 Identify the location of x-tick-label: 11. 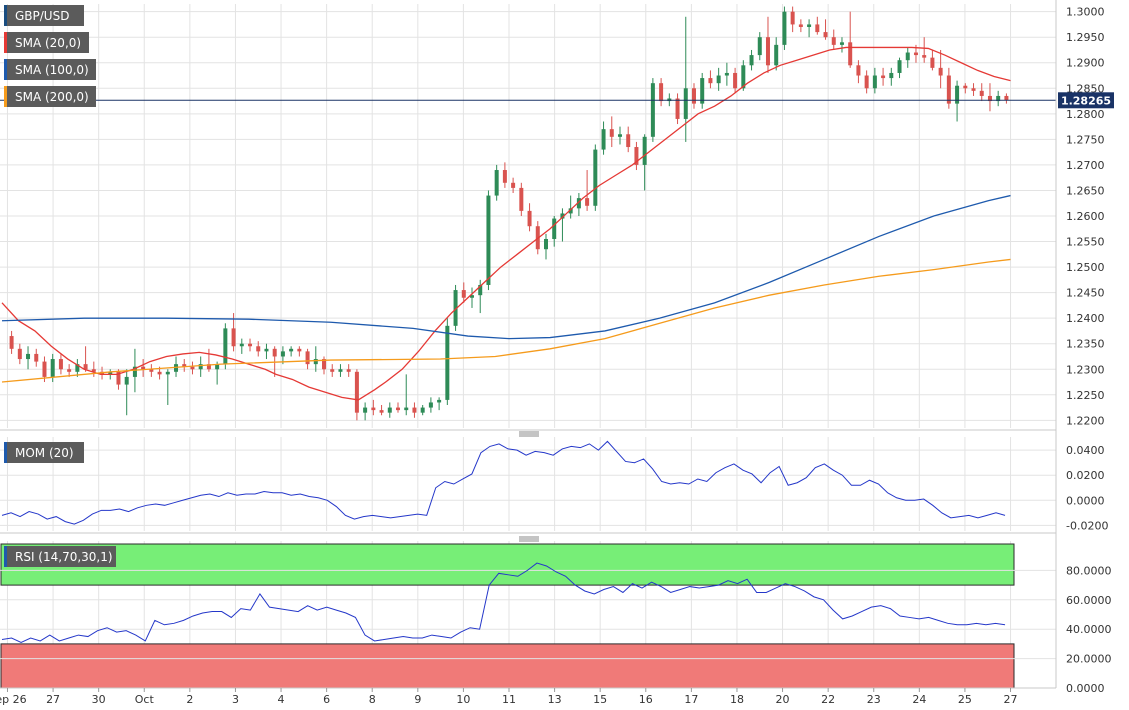
(509, 699).